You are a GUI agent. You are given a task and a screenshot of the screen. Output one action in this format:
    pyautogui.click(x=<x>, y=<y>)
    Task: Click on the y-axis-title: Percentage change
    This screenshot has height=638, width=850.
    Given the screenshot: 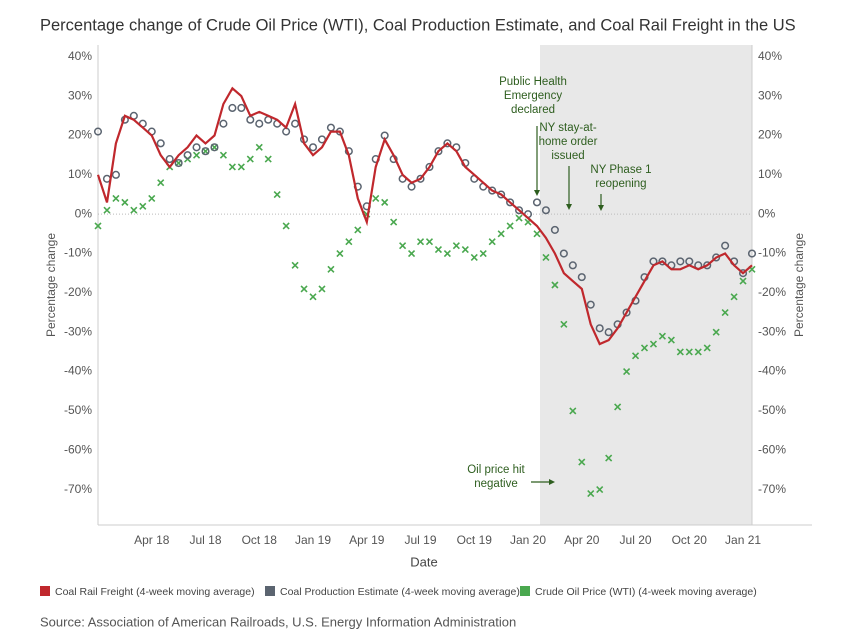 What is the action you would take?
    pyautogui.click(x=51, y=285)
    